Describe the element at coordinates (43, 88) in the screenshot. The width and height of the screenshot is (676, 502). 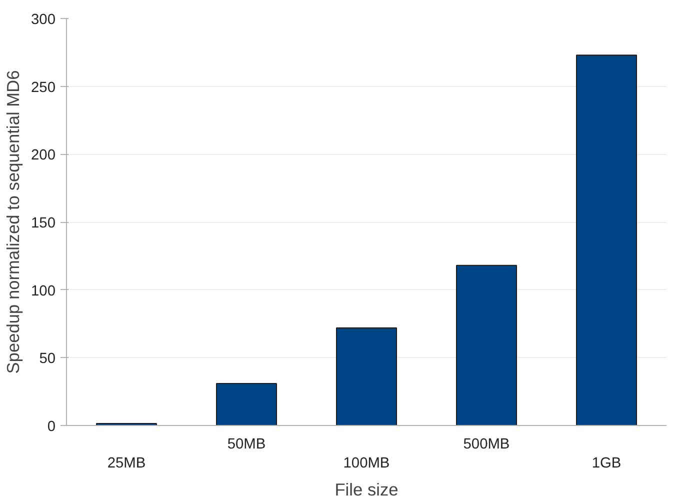
I see `y-tick-label: 250` at that location.